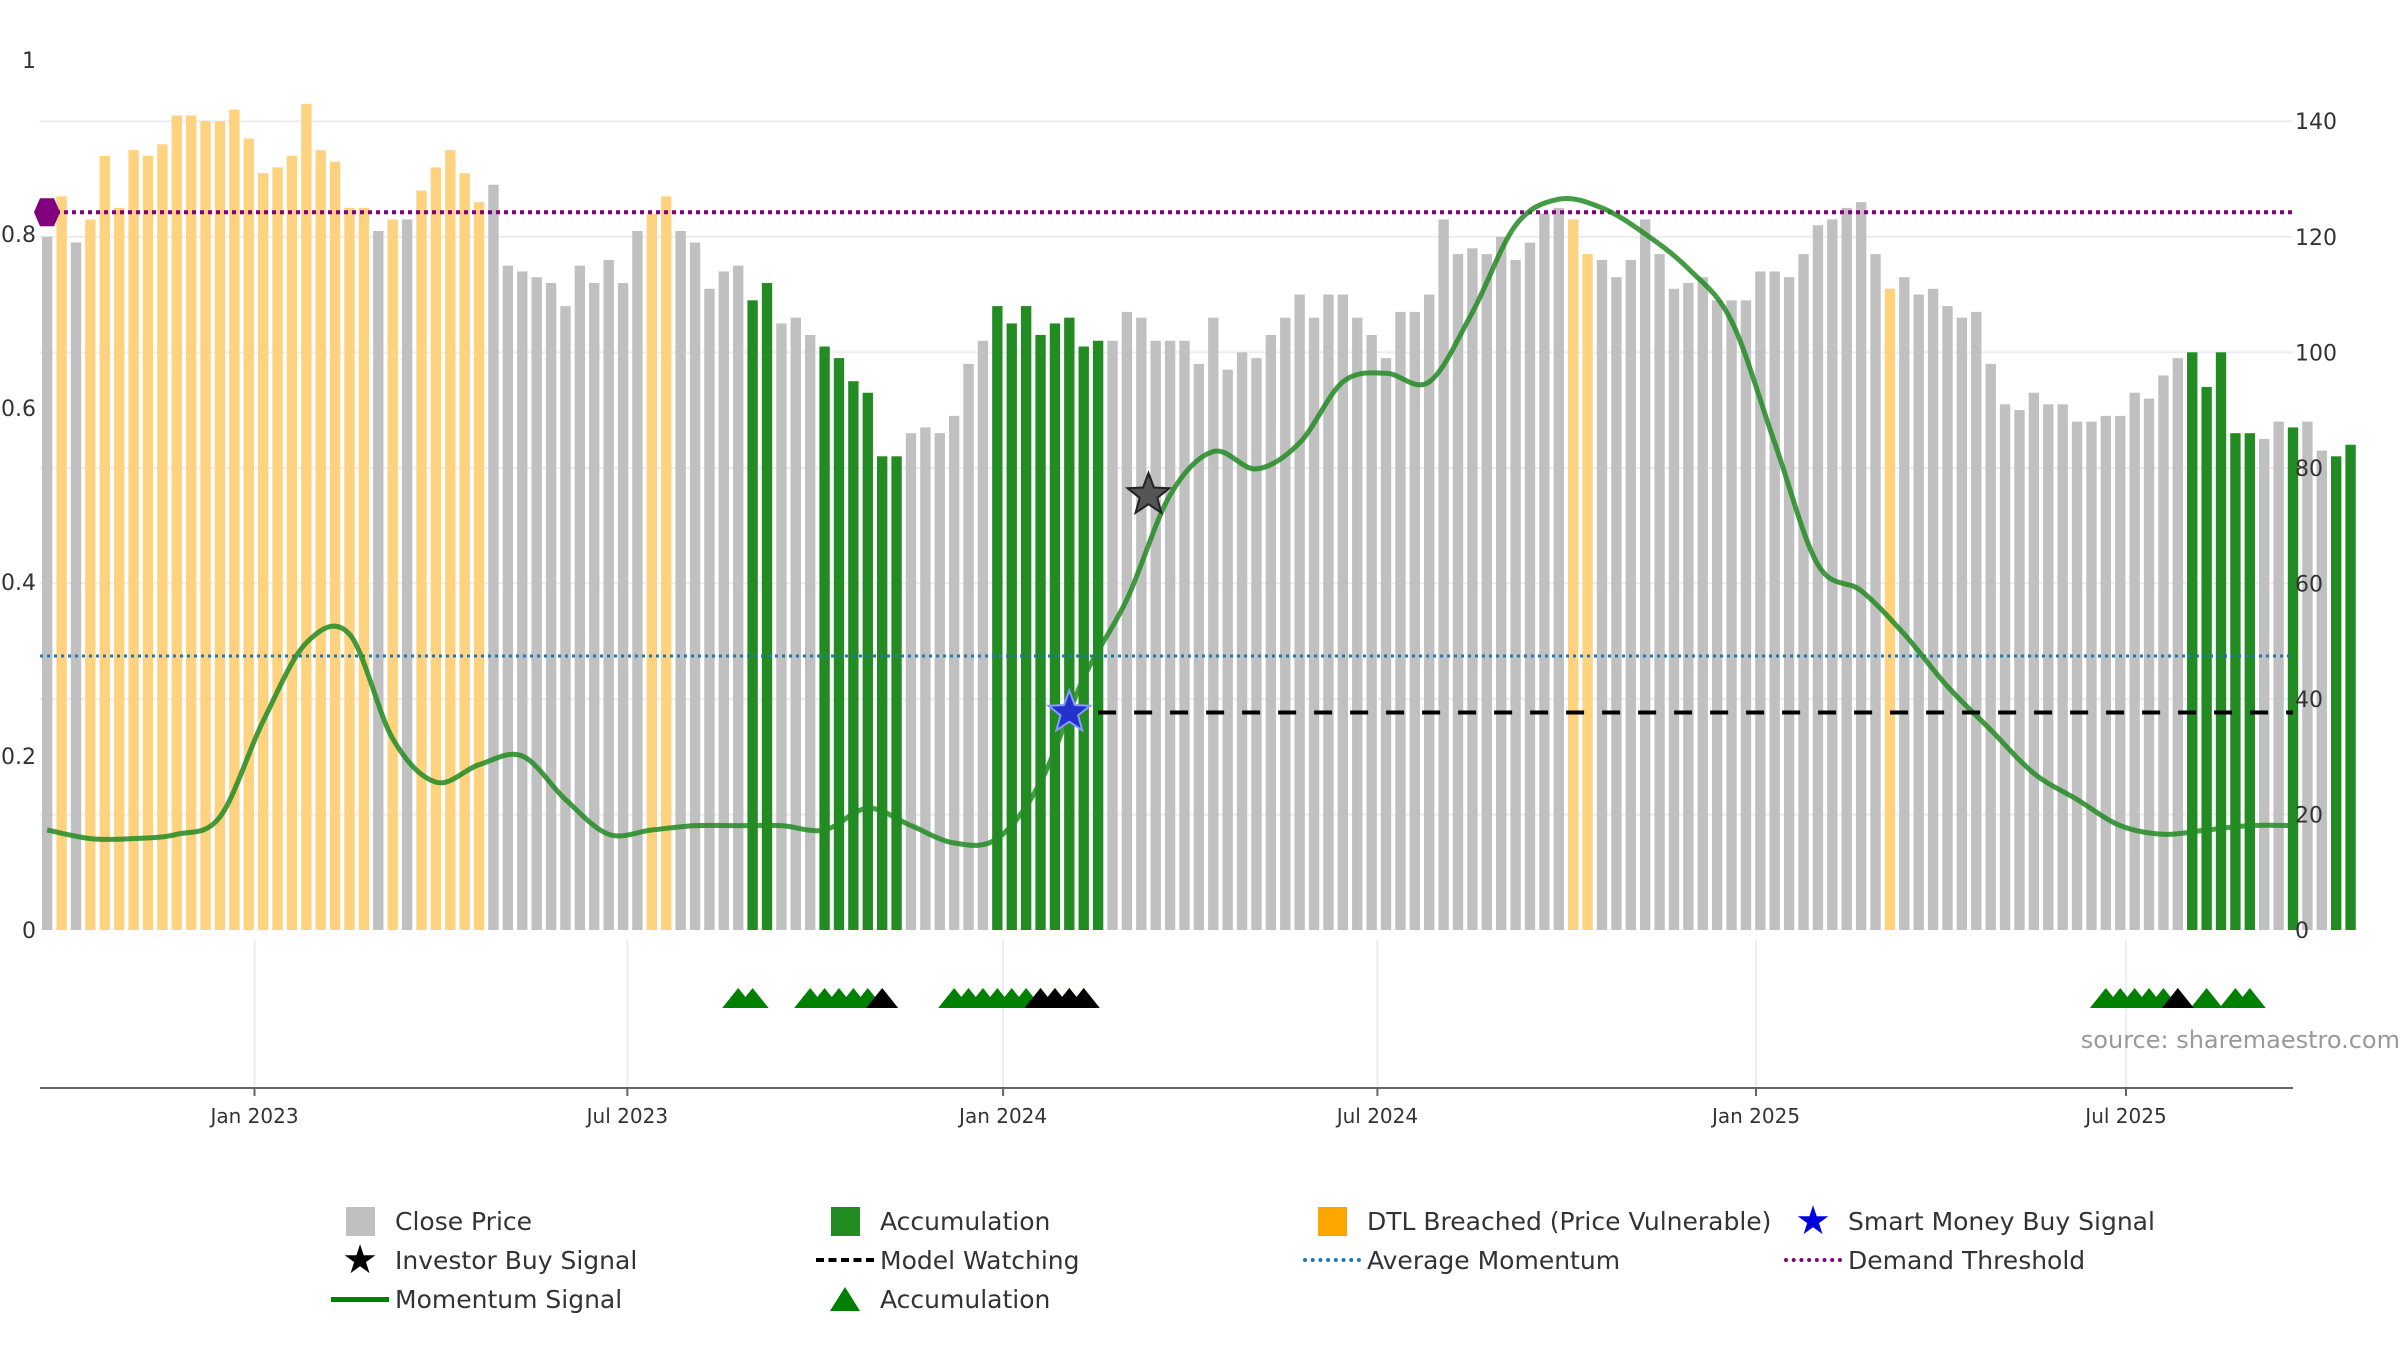 This screenshot has height=1350, width=2400. Describe the element at coordinates (464, 1221) in the screenshot. I see `legend-label: Close Price` at that location.